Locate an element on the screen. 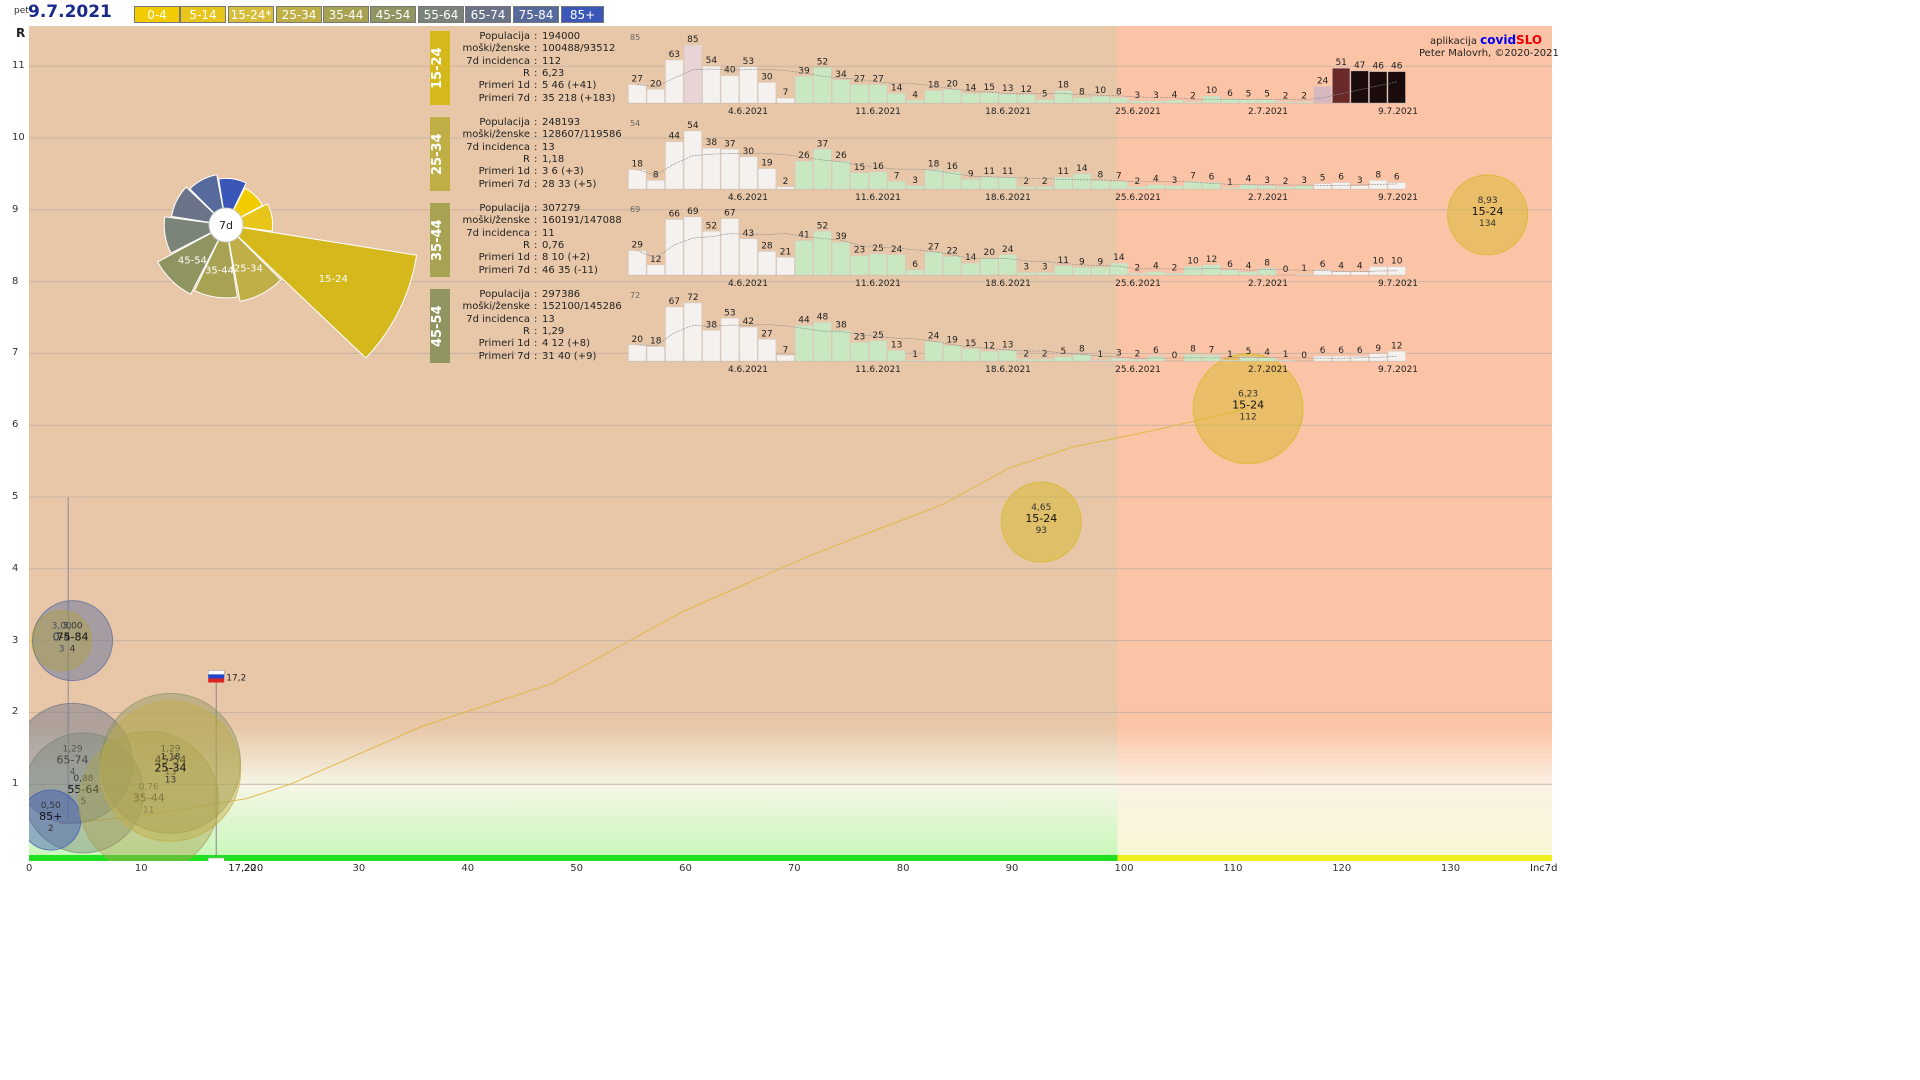 This screenshot has height=1080, width=1920. y-axis-label: R is located at coordinates (21, 33).